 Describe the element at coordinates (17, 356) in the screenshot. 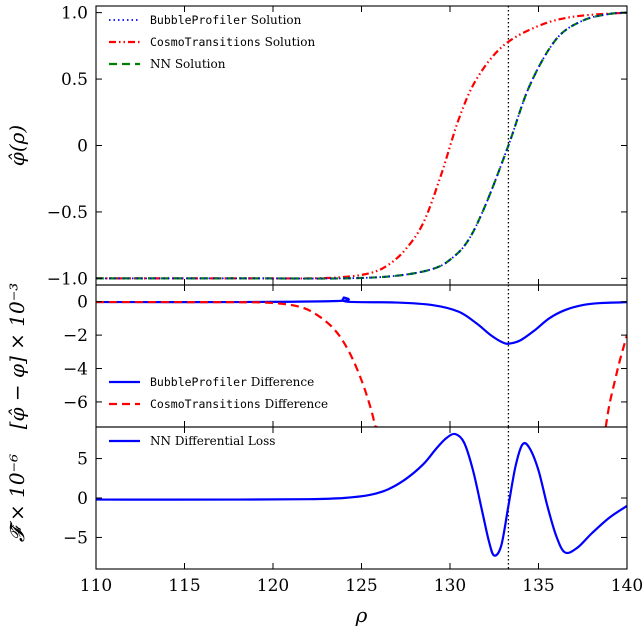

I see `ylabel-middle: [φ̂ − φ] × 10⁻³` at that location.